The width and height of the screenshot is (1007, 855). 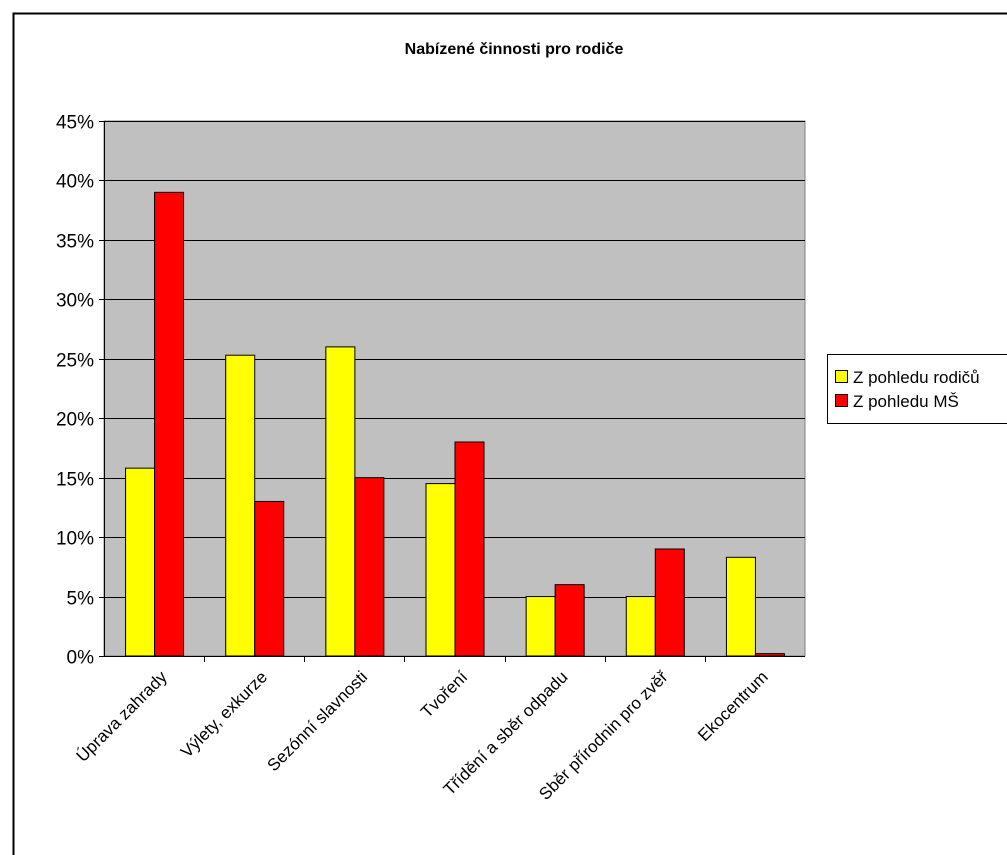 I want to click on y-tick-label: 5%, so click(x=81, y=599).